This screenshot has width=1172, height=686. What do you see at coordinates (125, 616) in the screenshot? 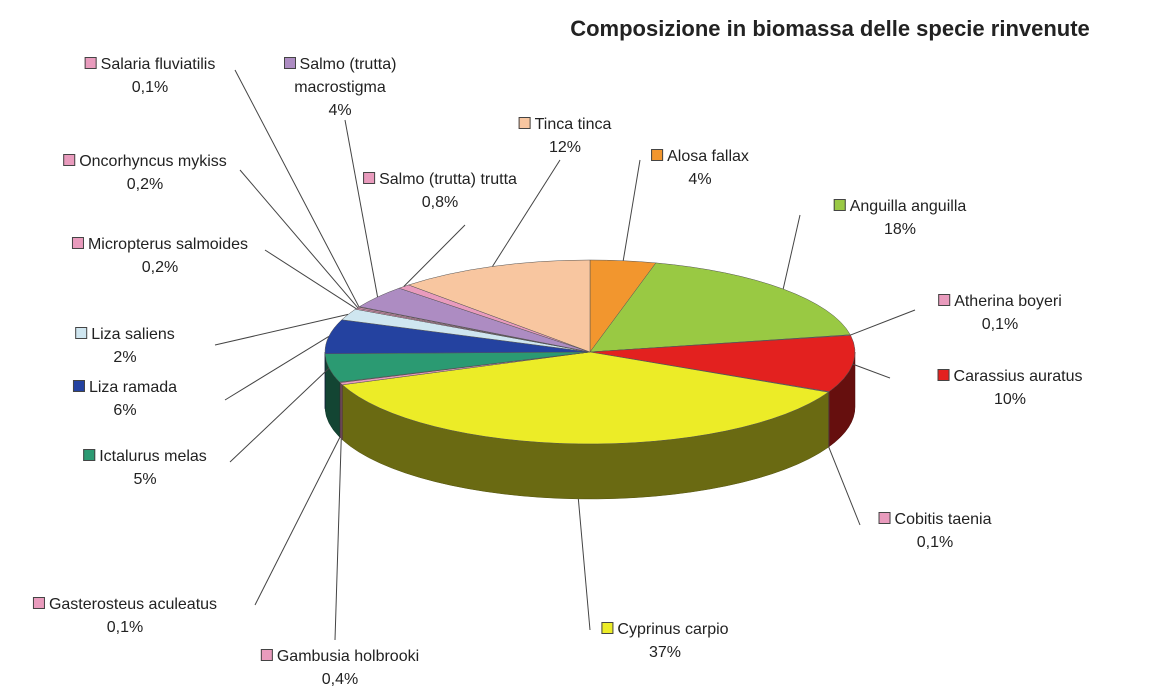
I see `data-label: Gasterosteus aculeatus 0,1%` at bounding box center [125, 616].